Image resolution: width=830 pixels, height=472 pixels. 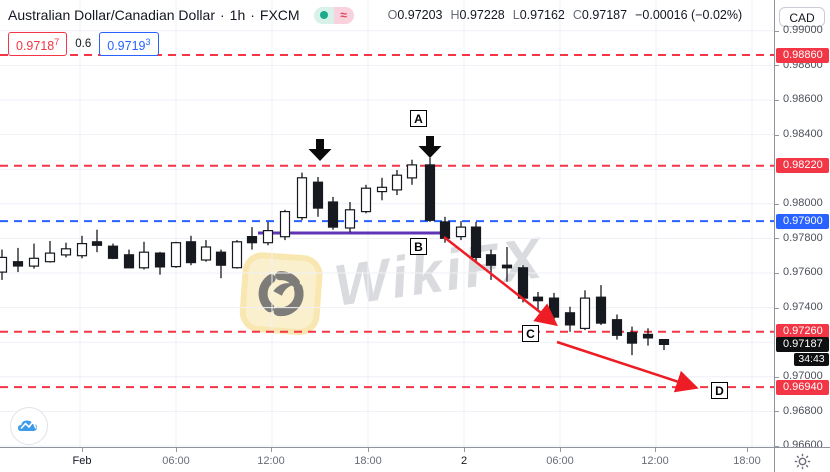 I want to click on bar-countdown: 34:43, so click(x=811, y=359).